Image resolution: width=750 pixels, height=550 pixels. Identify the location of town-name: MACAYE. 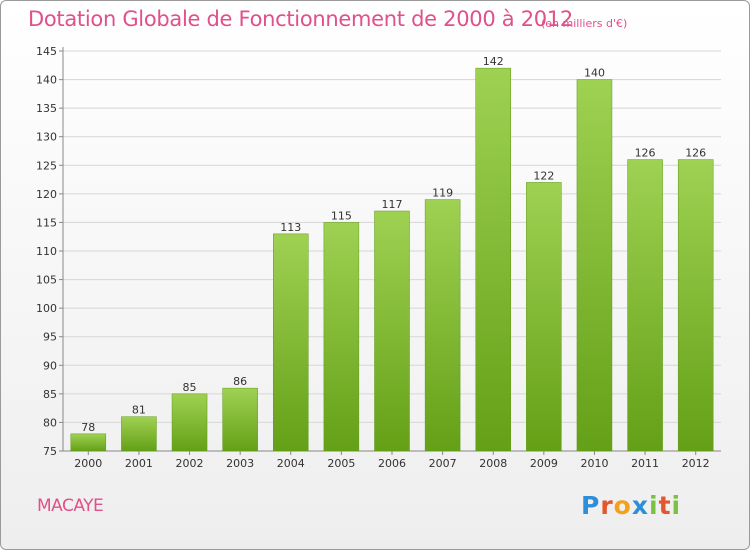
(70, 506).